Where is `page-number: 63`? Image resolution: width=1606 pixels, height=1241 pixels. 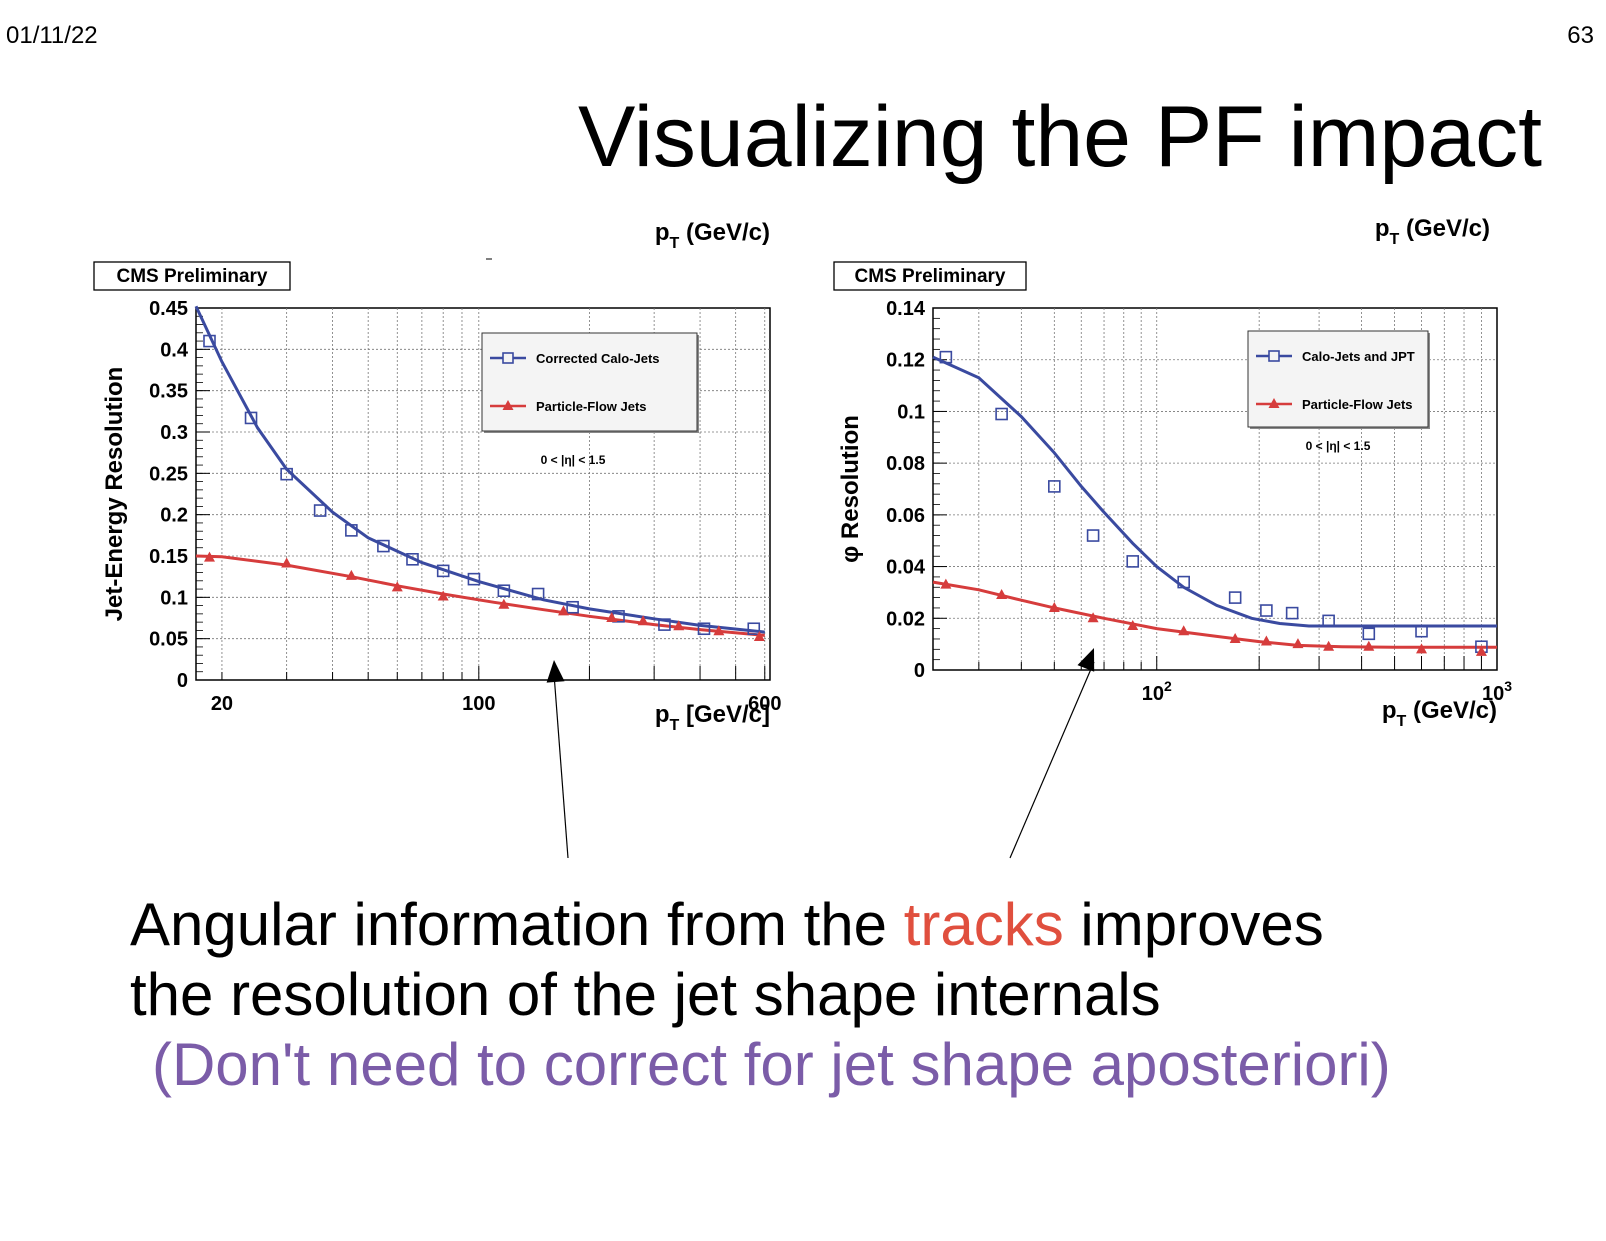
page-number: 63 is located at coordinates (1580, 35).